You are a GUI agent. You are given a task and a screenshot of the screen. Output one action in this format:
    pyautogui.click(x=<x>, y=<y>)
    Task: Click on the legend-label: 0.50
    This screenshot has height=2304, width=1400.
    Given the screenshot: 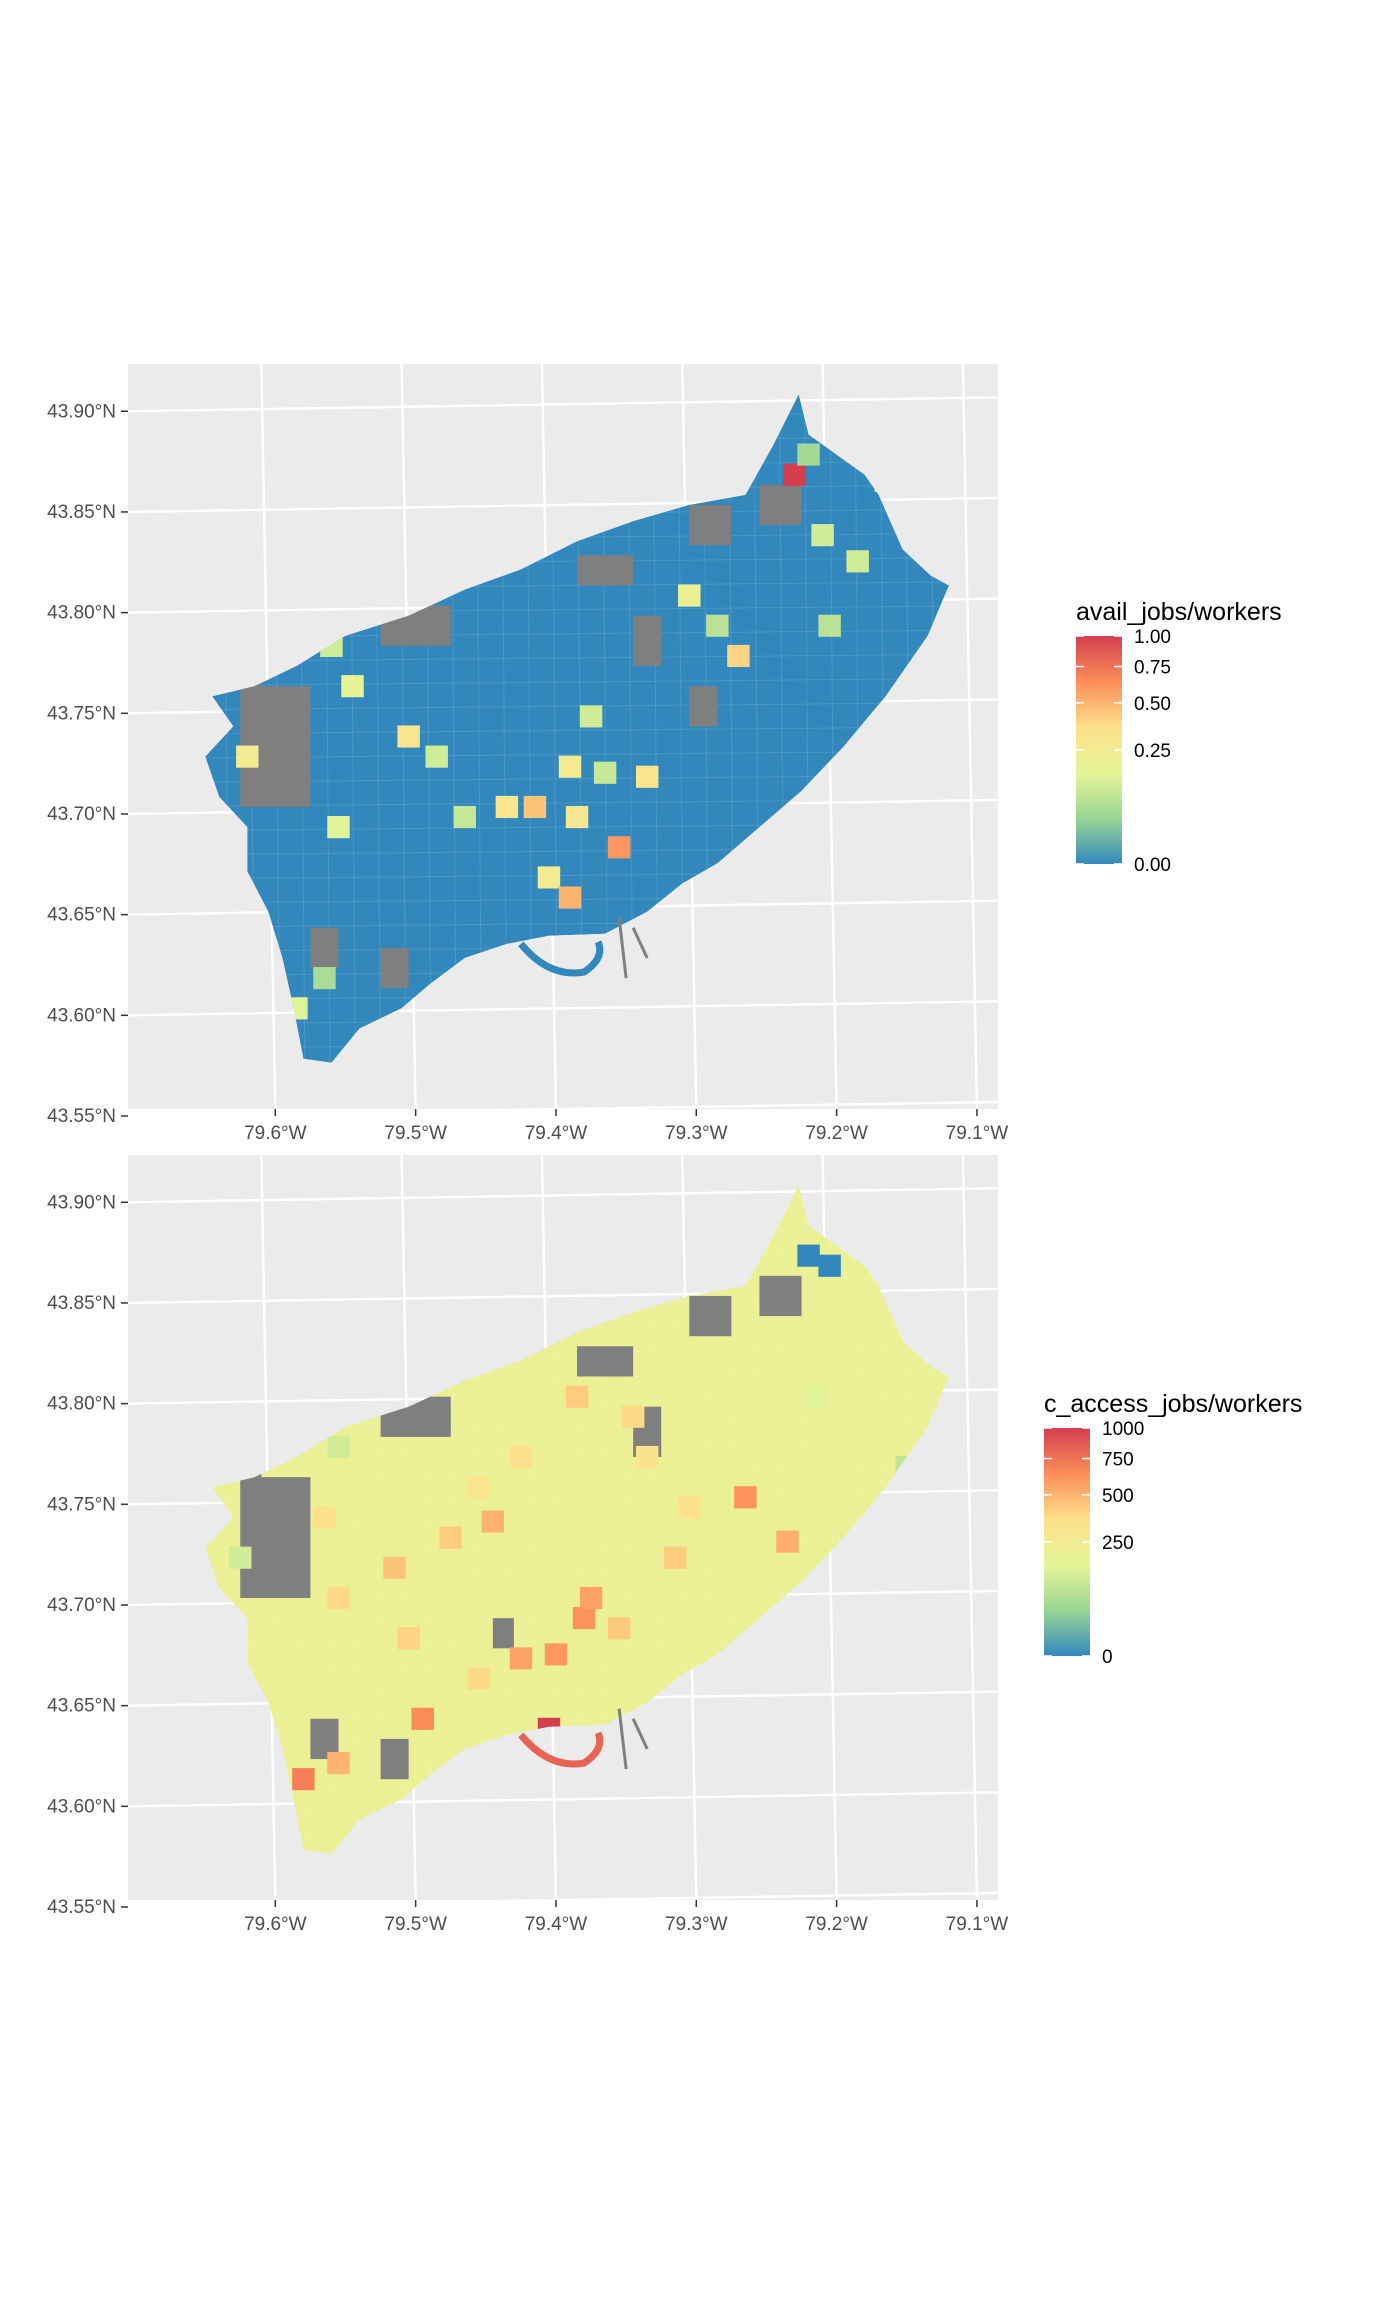 What is the action you would take?
    pyautogui.click(x=1152, y=704)
    